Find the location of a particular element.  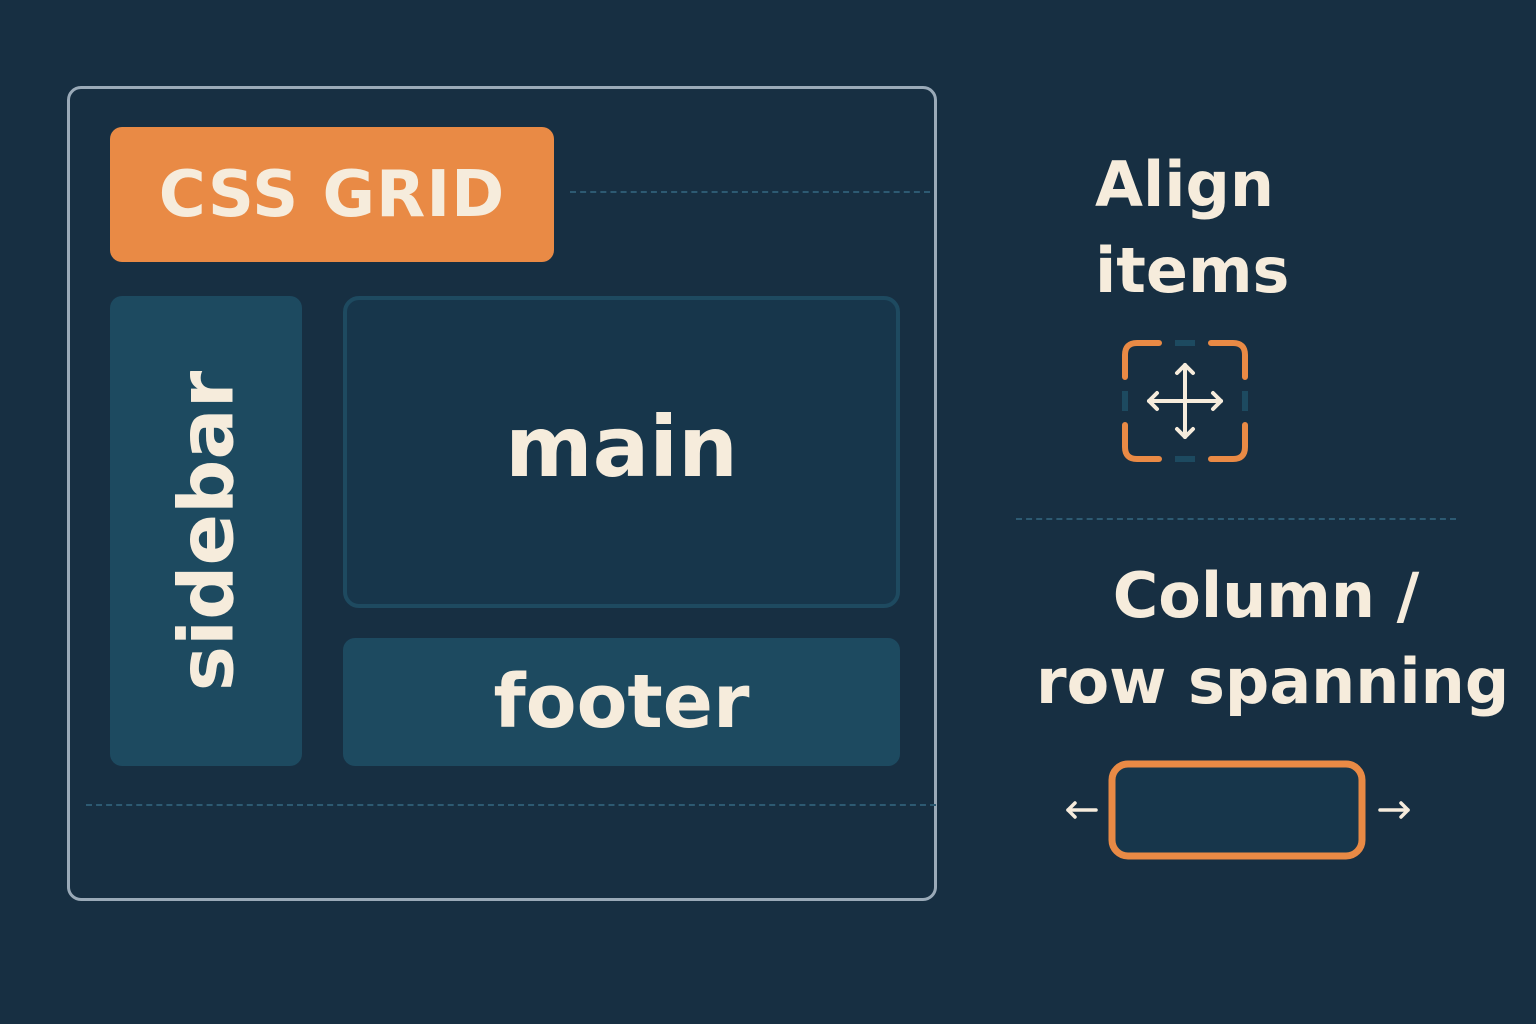

align-items-heading: Align items is located at coordinates (1192, 228).